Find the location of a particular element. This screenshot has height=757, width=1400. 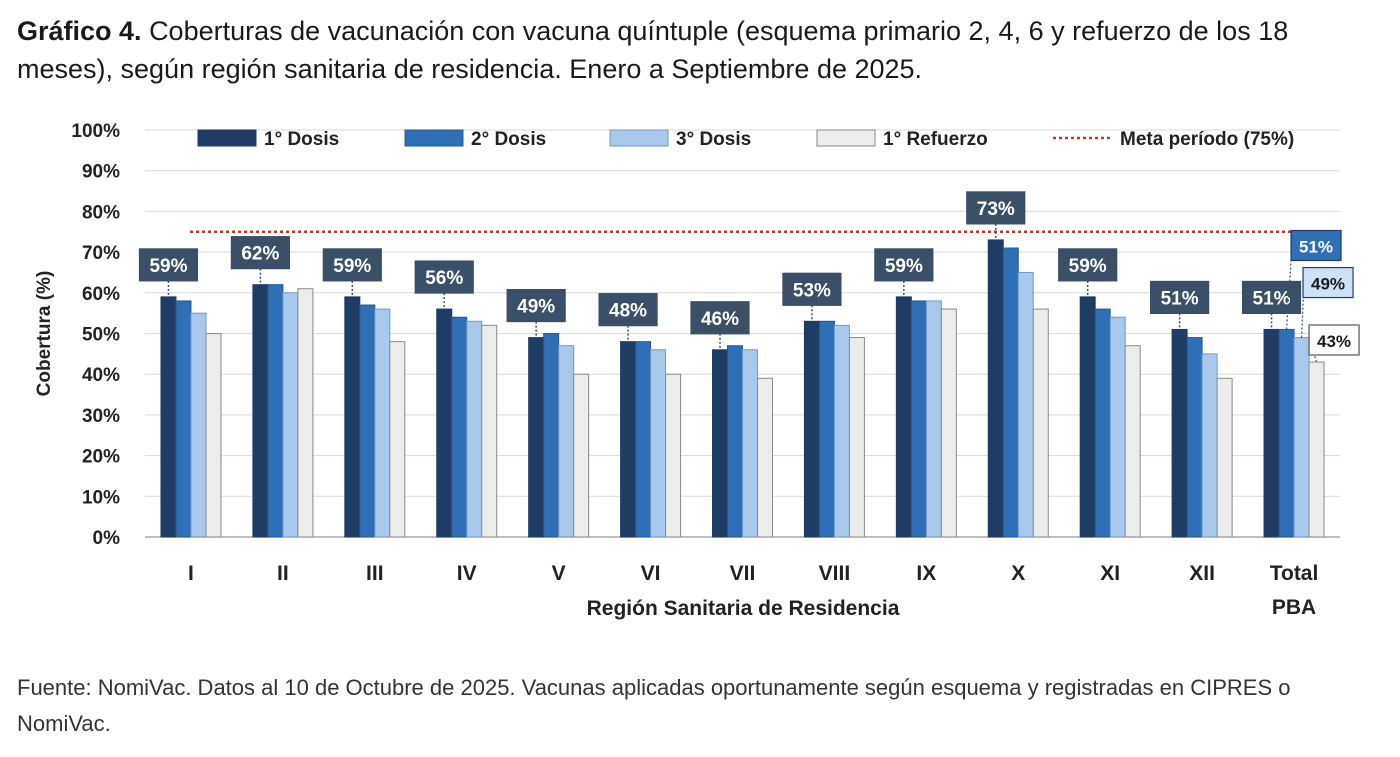

y-tick-label: 0% is located at coordinates (107, 538).